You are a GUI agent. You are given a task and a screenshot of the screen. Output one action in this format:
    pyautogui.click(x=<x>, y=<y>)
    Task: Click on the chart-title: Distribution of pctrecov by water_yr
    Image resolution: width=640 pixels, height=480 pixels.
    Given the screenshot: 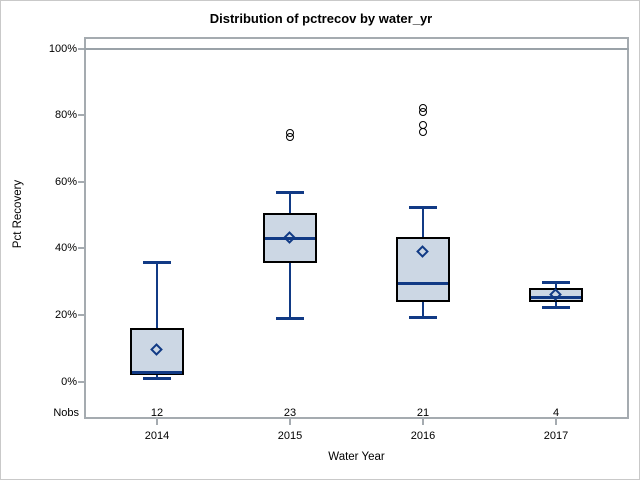 What is the action you would take?
    pyautogui.click(x=321, y=18)
    